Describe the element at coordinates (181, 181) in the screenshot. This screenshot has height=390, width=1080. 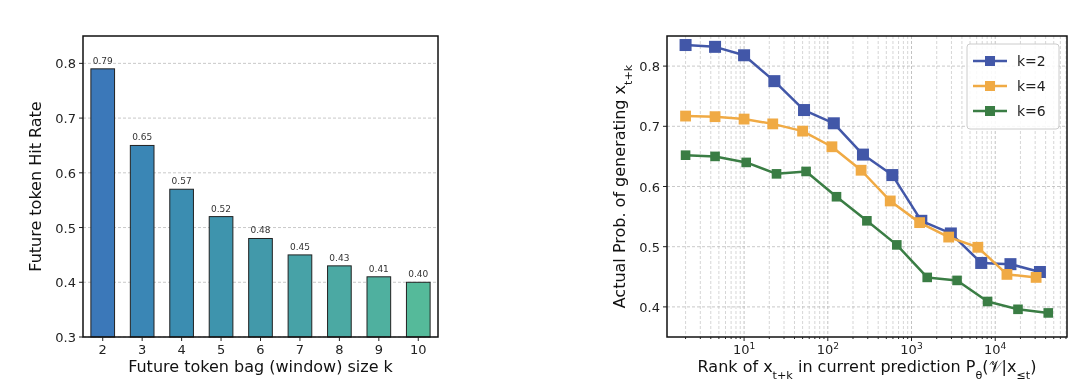
I see `data-label: 0.57` at that location.